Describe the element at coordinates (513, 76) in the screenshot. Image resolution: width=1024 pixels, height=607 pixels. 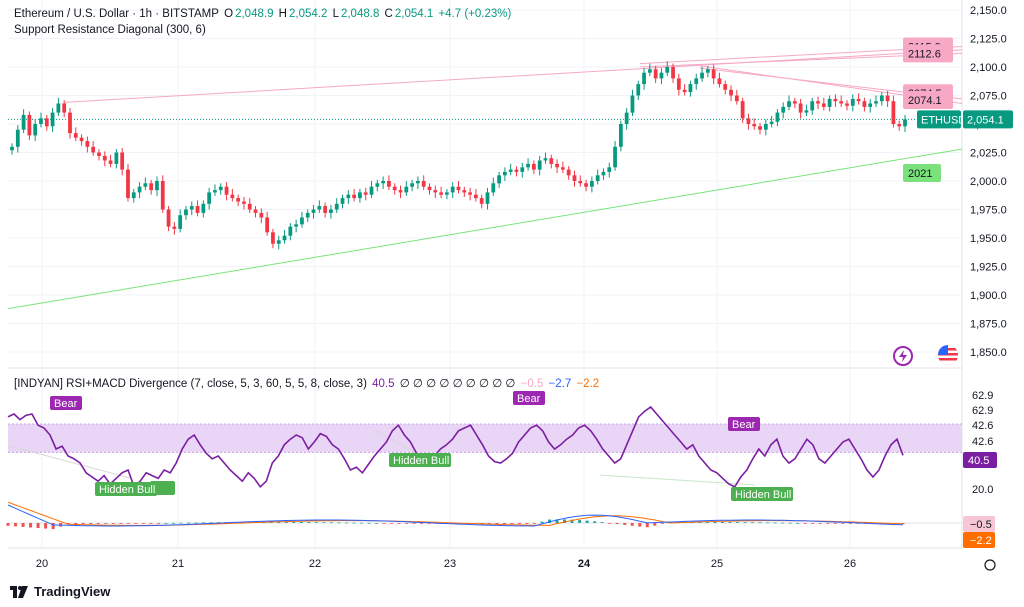
I see `resistance-line` at that location.